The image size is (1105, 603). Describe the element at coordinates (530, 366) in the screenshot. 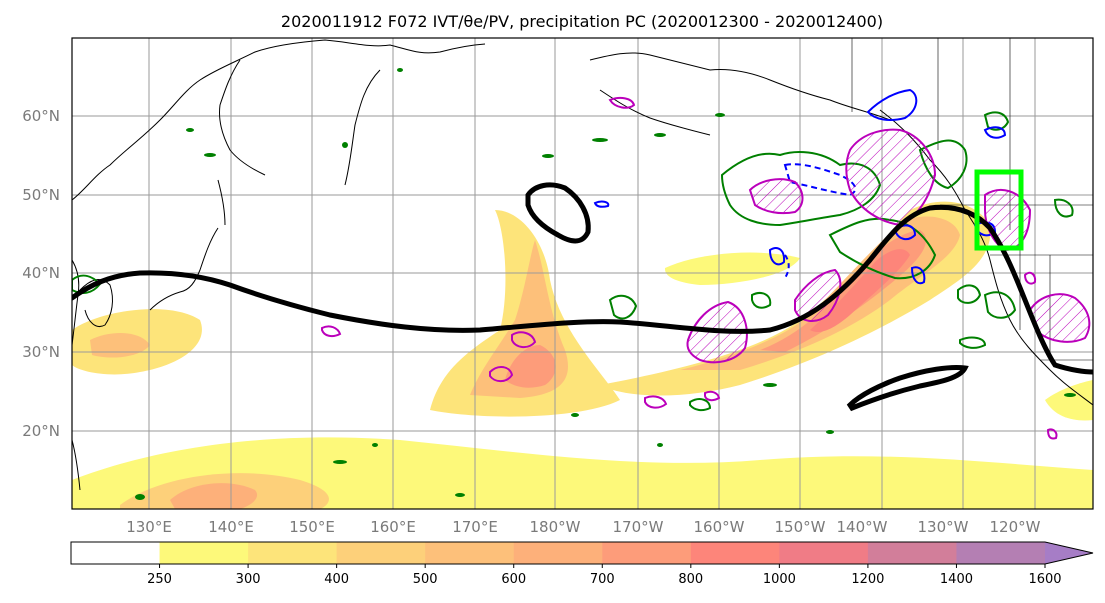

I see `ivt-central-plume-core` at that location.